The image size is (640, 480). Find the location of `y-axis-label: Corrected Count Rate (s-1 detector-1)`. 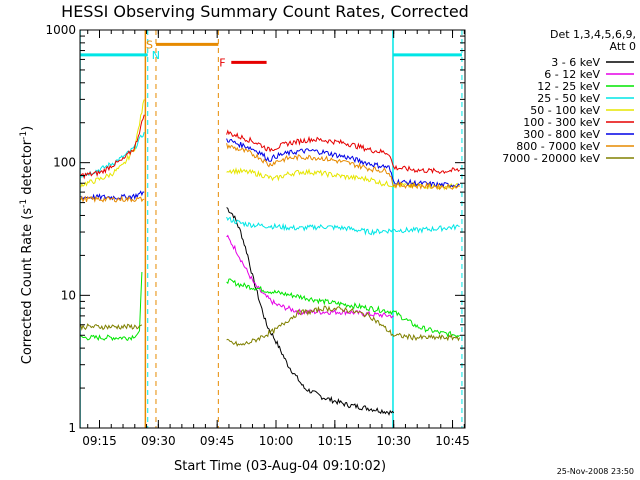

y-axis-label: Corrected Count Rate (s-1 detector-1) is located at coordinates (27, 245).